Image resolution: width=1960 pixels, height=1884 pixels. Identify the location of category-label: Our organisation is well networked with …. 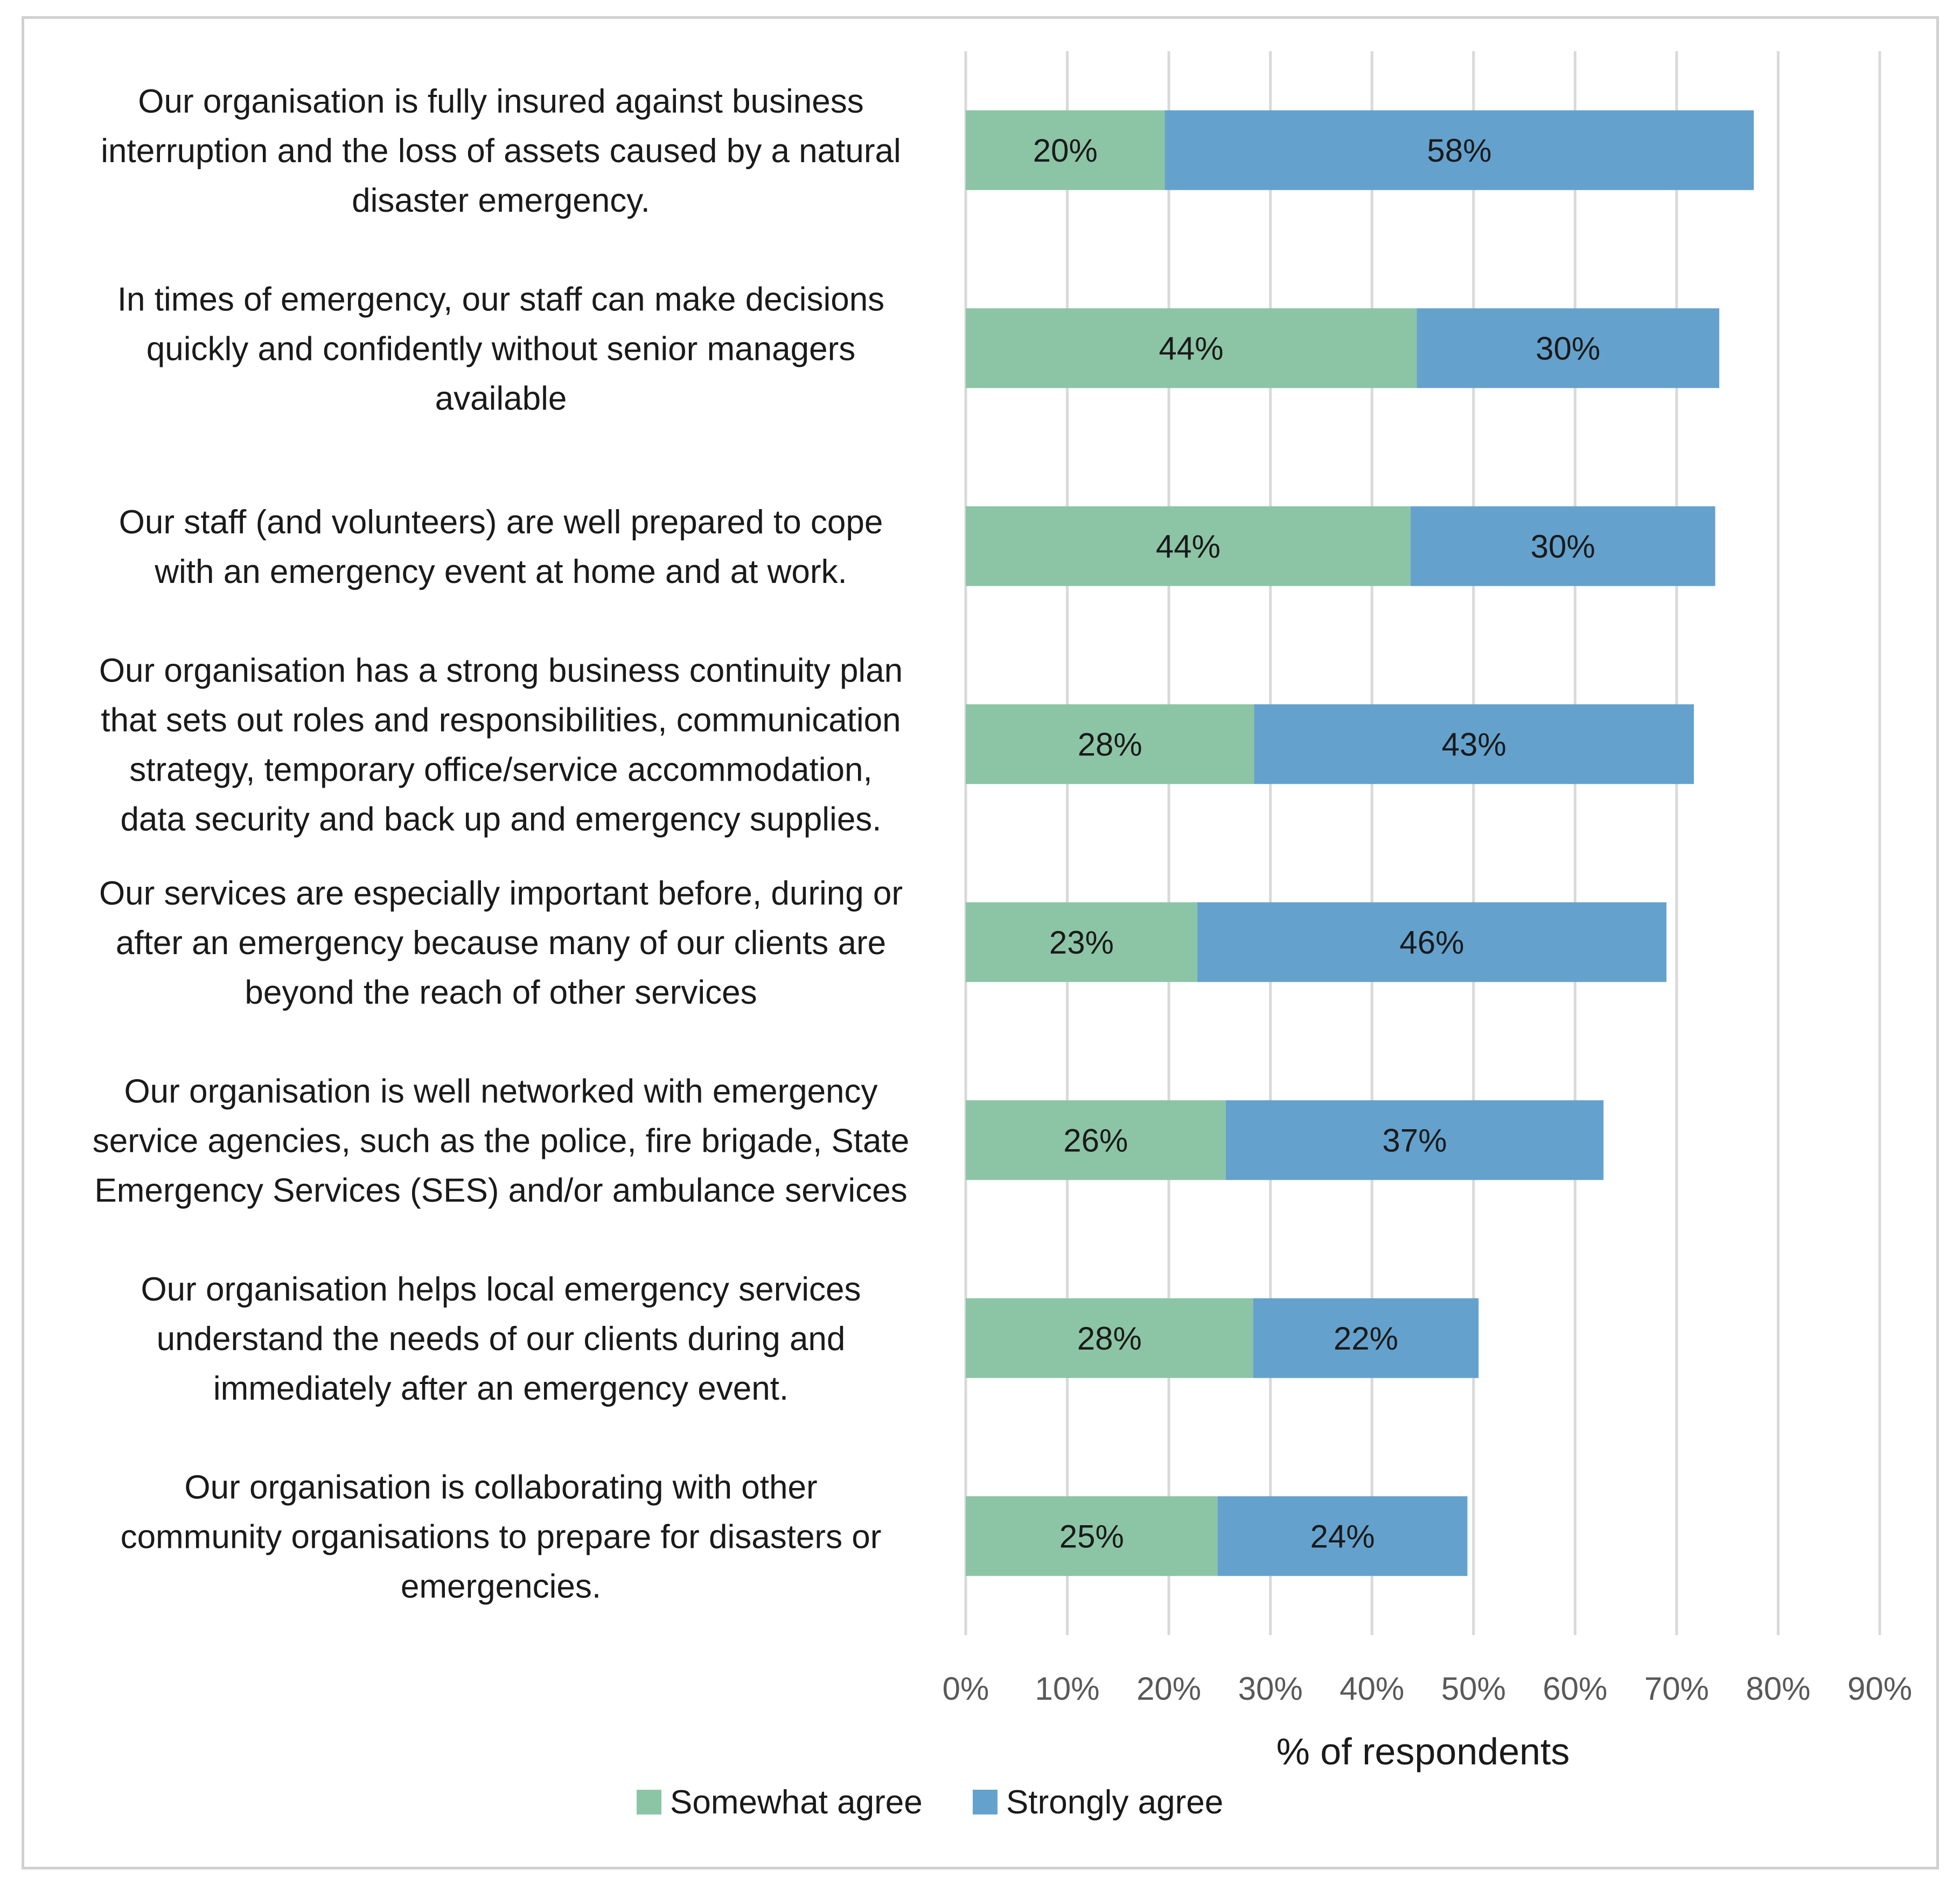
(501, 1141).